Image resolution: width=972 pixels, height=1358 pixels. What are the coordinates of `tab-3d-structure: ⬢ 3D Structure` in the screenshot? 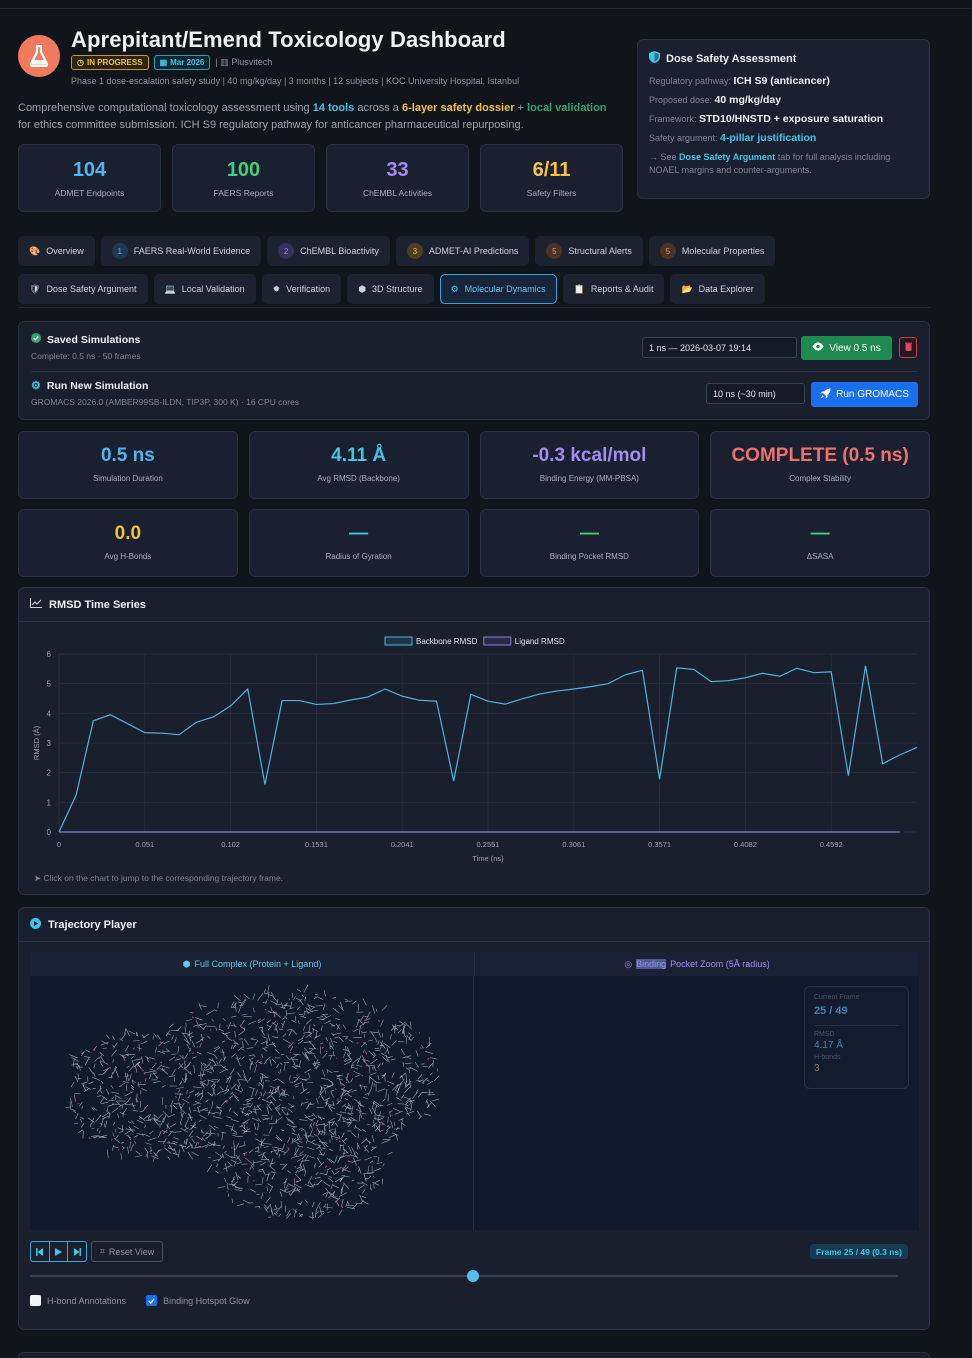 It's located at (390, 289).